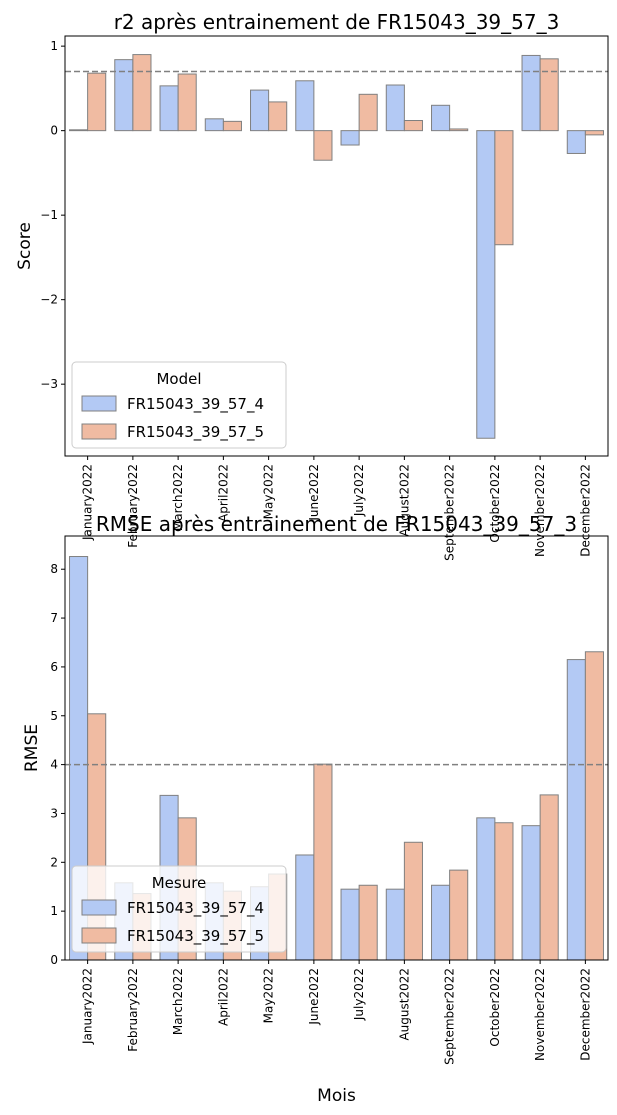 This screenshot has height=1115, width=617. I want to click on legend: Mesure FR15043_39_57_4 FR15043_39_57_5, so click(179, 909).